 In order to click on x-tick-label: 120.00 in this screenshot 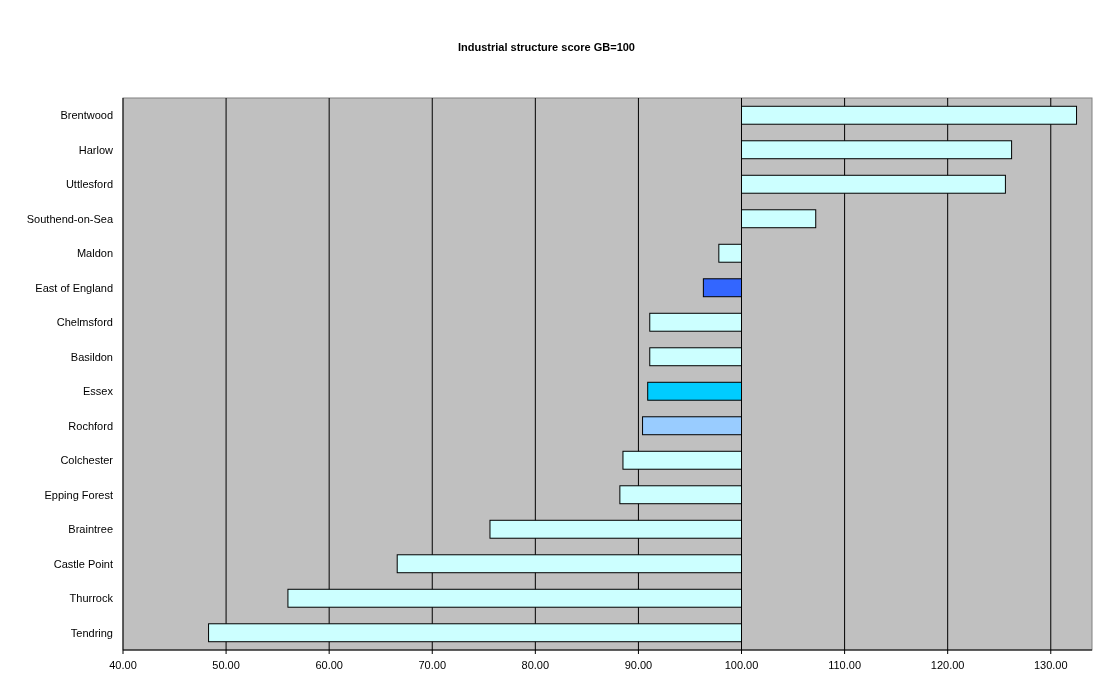, I will do `click(947, 665)`.